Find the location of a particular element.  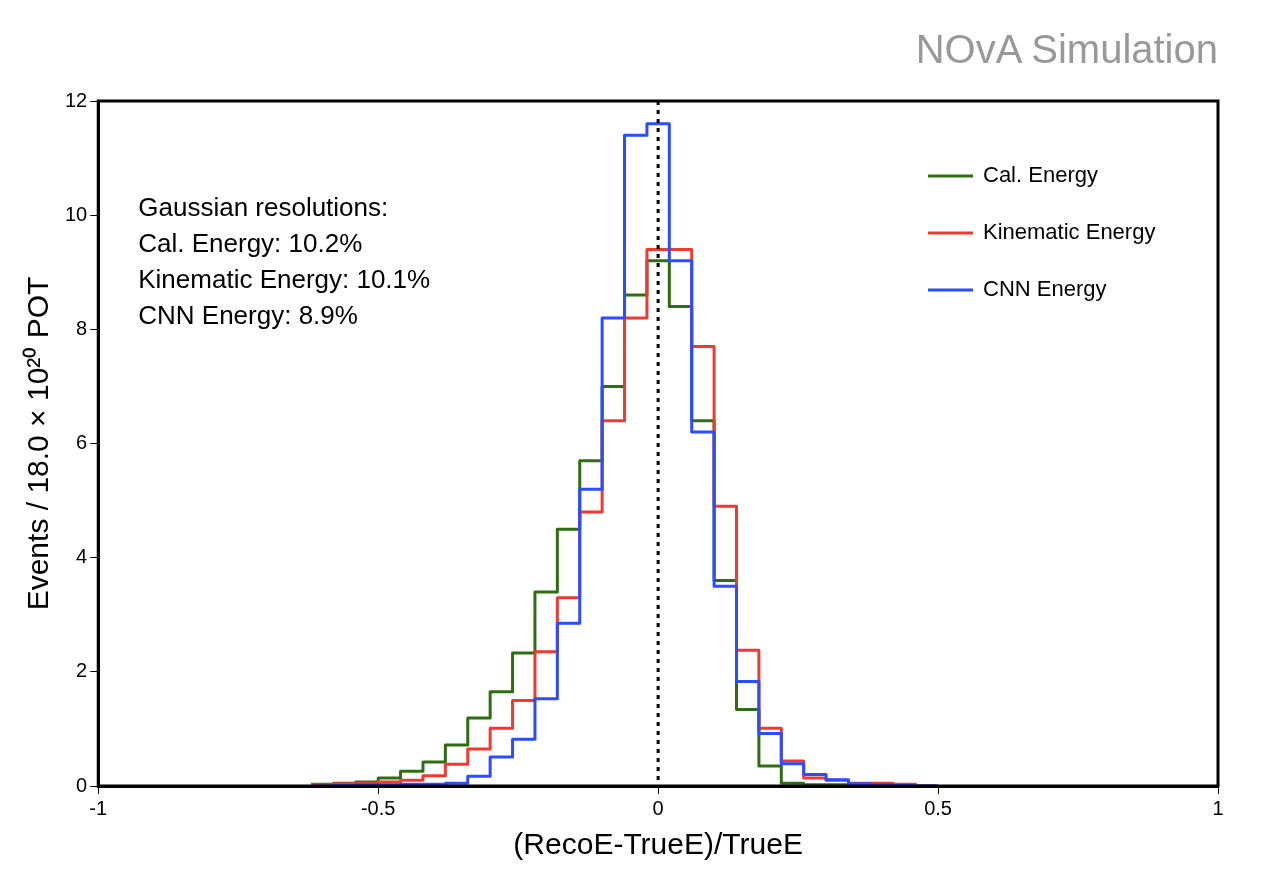

x-tick-label: -0.5 is located at coordinates (378, 807).